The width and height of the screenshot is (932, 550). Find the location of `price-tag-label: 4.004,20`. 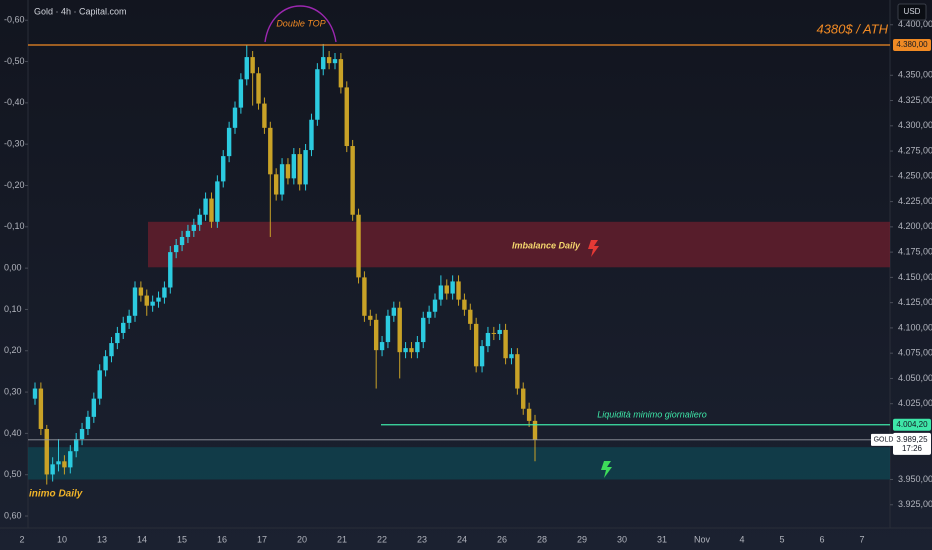

price-tag-label: 4.004,20 is located at coordinates (912, 424).